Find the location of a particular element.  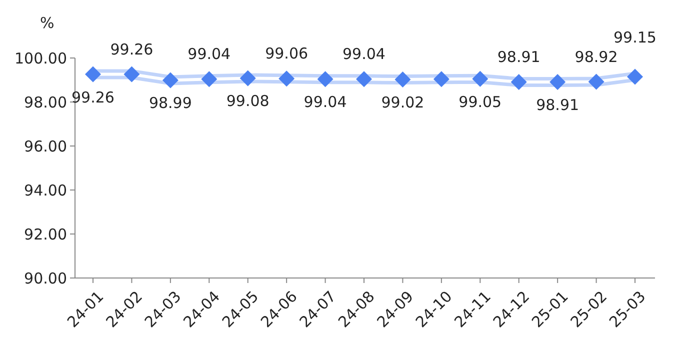

y-tick-label: 98.00 is located at coordinates (45, 102).